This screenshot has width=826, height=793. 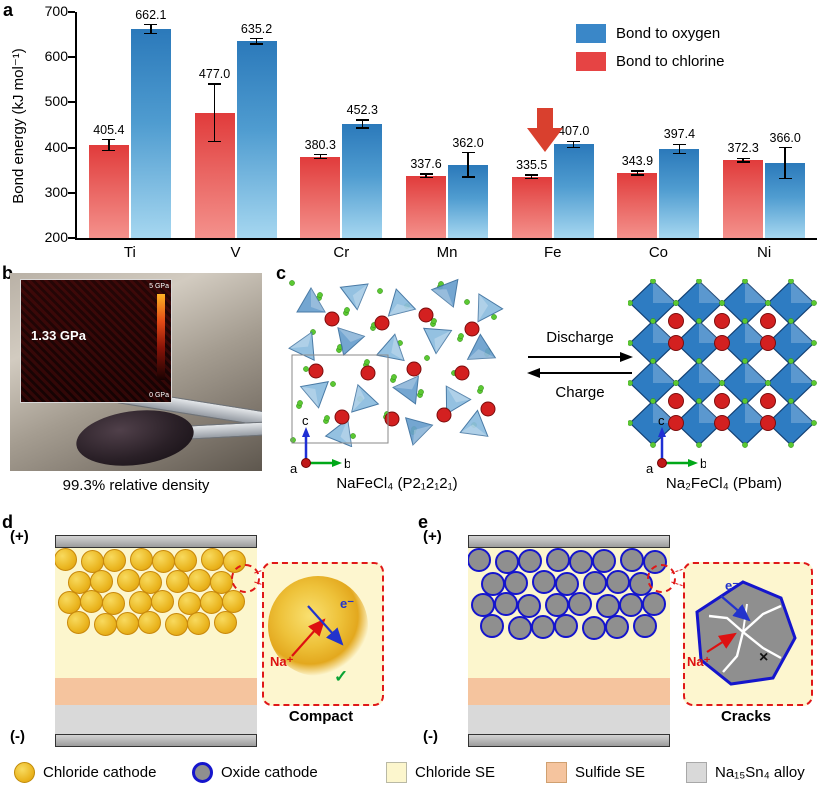 I want to click on fe-oxygen-bar, so click(x=573, y=191).